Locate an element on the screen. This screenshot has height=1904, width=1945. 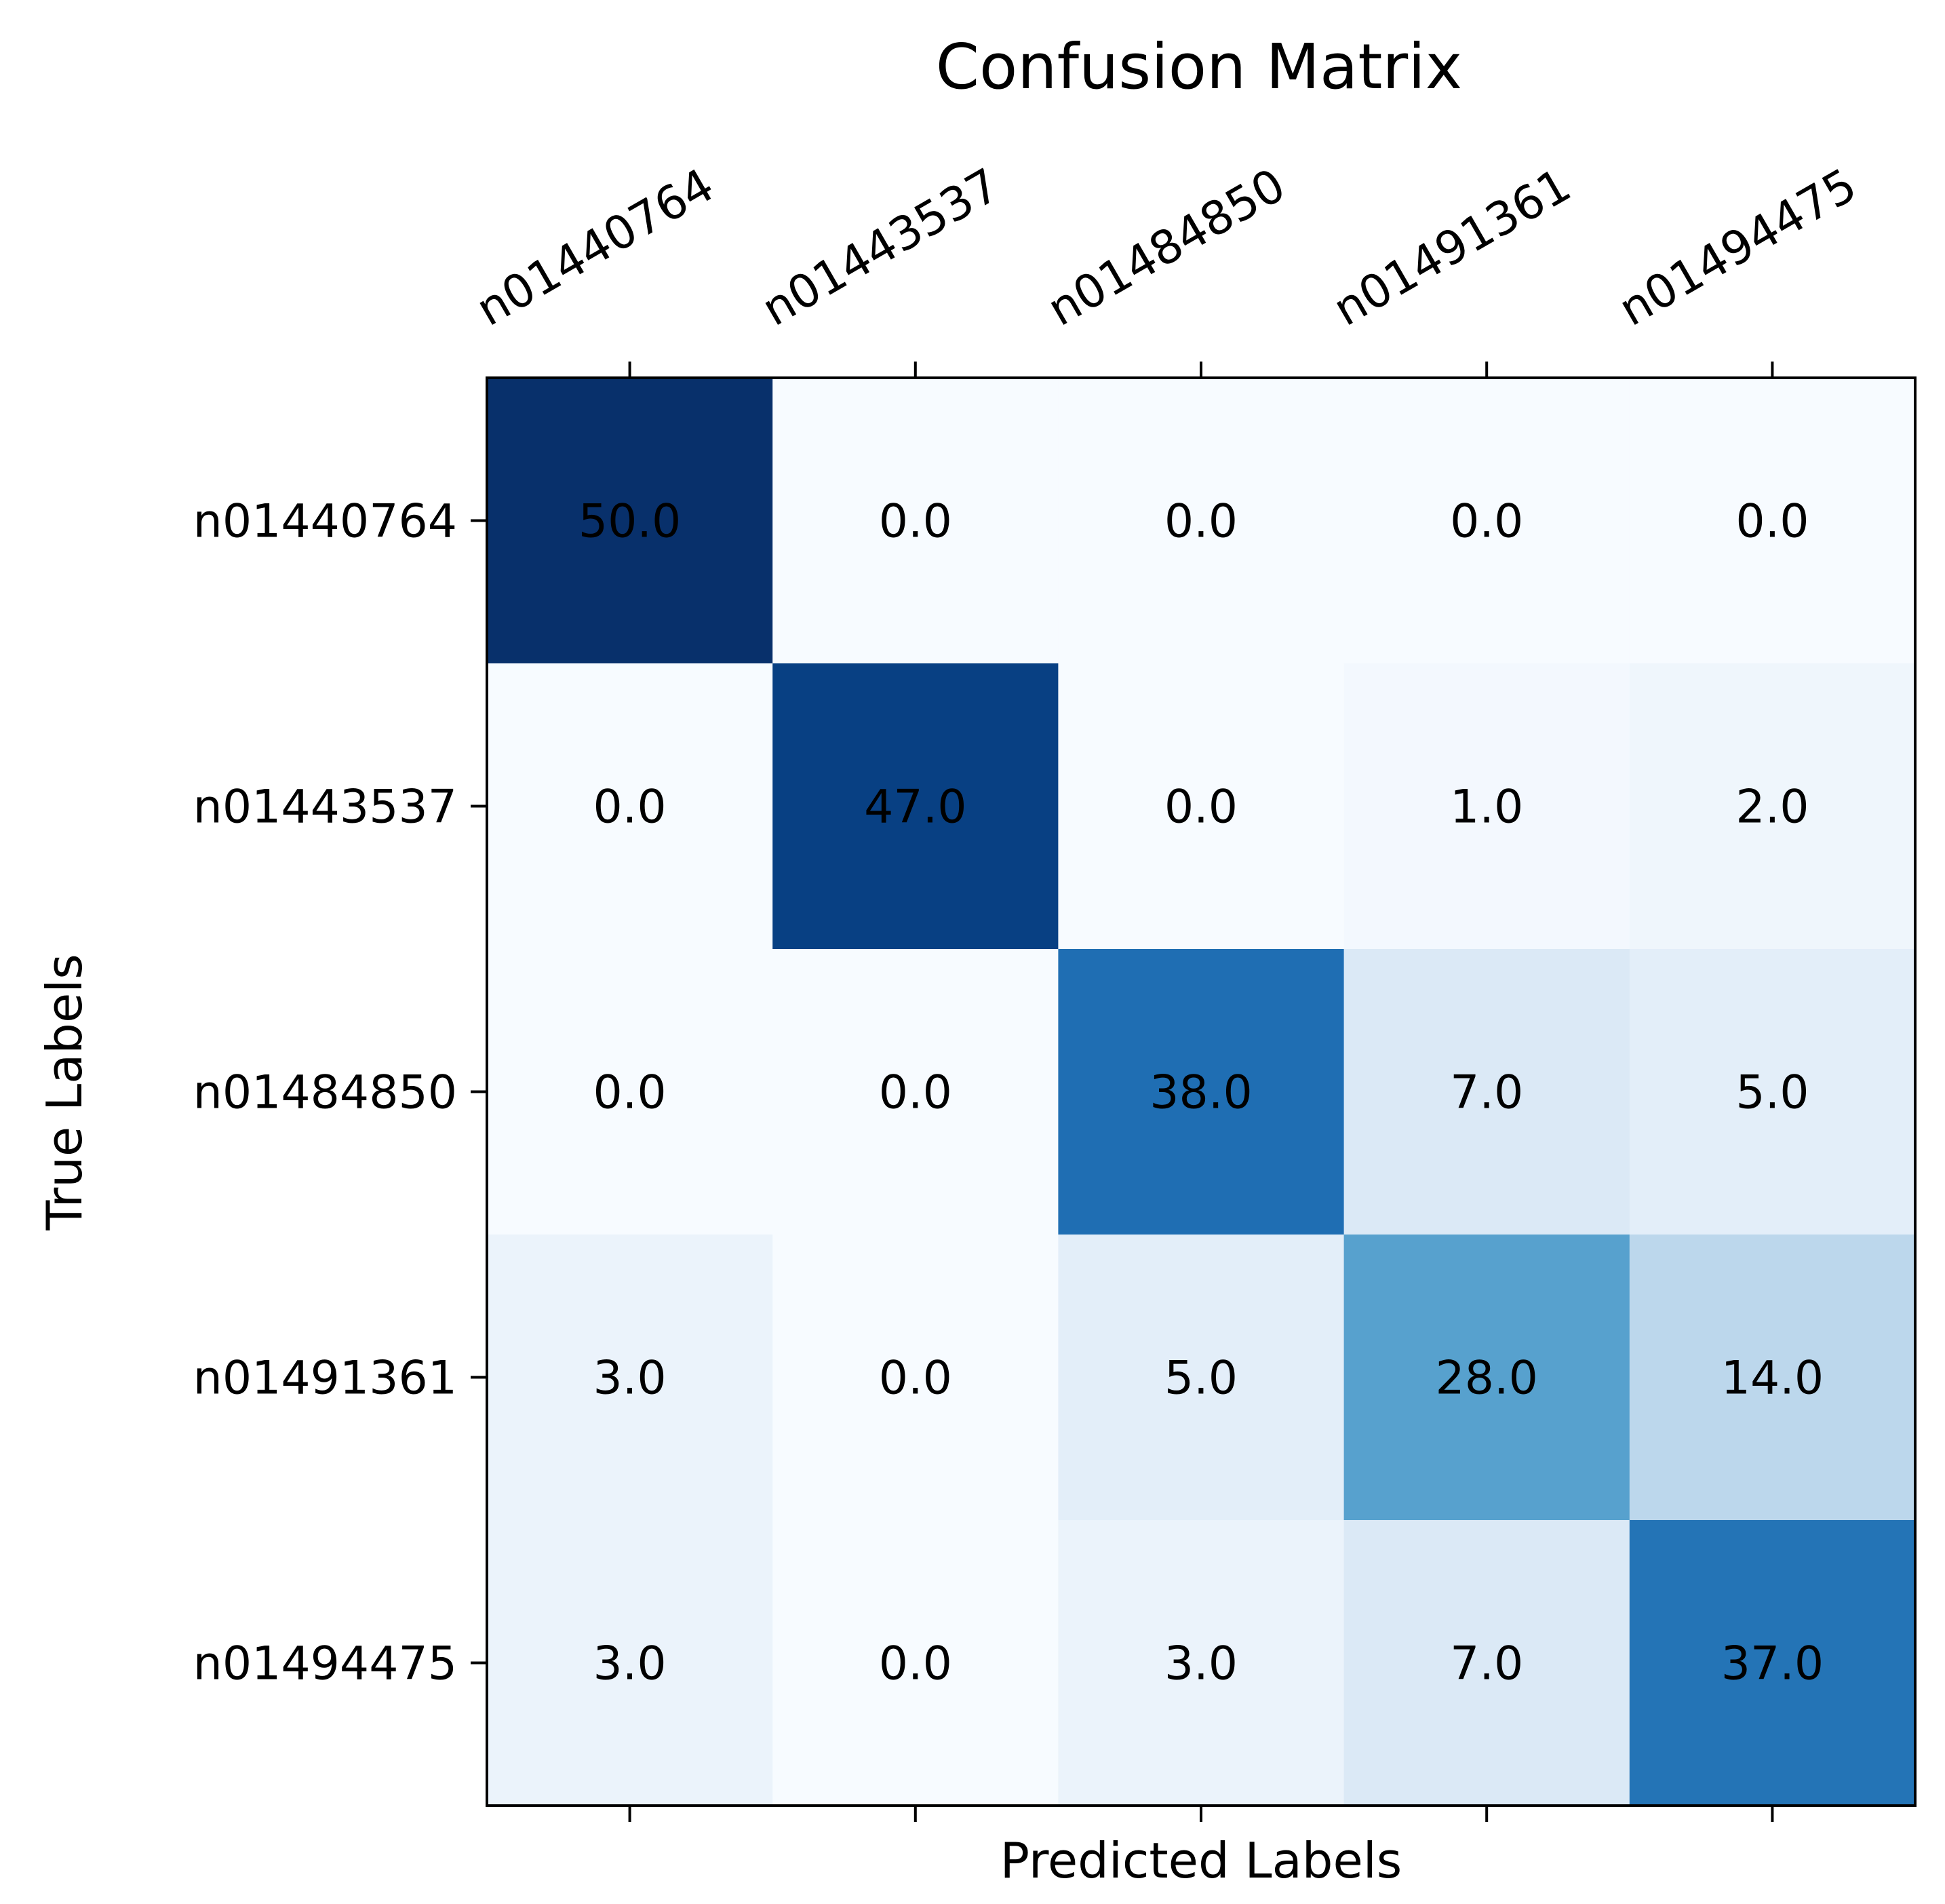
cell-value-label: 50.0 is located at coordinates (629, 522).